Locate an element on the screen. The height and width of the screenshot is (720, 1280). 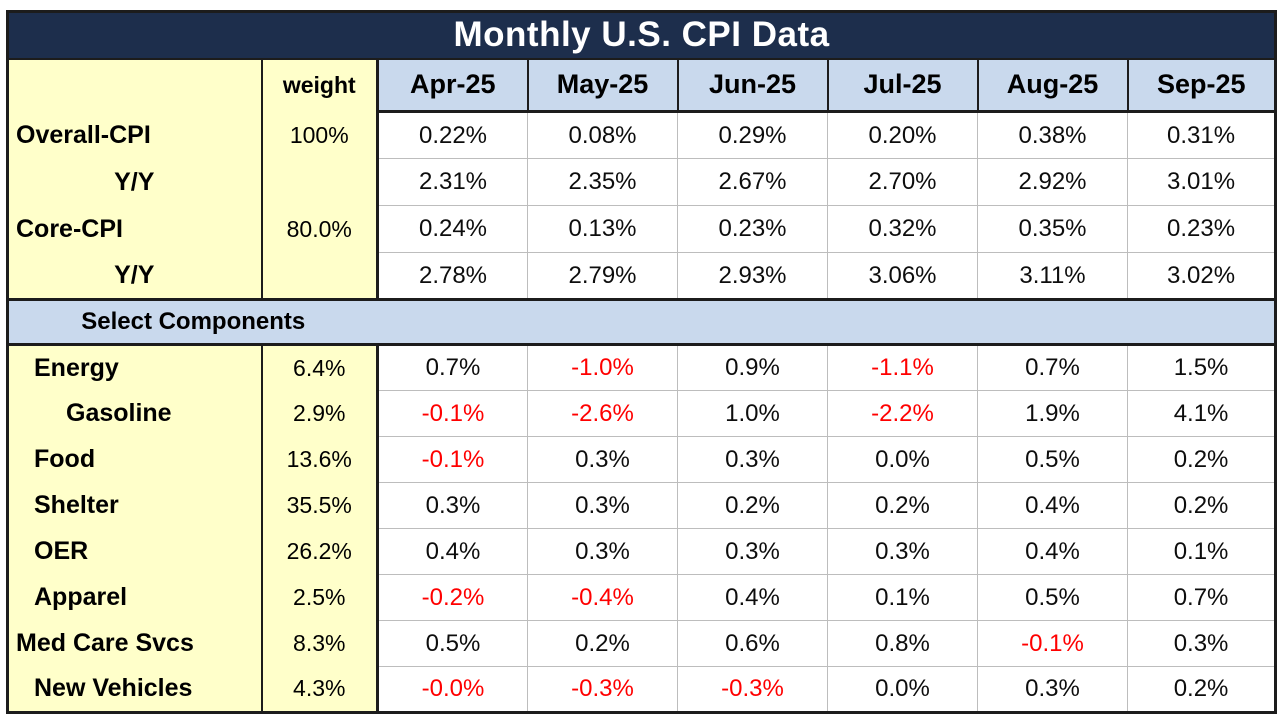
value-cell: 2.79% is located at coordinates (602, 276).